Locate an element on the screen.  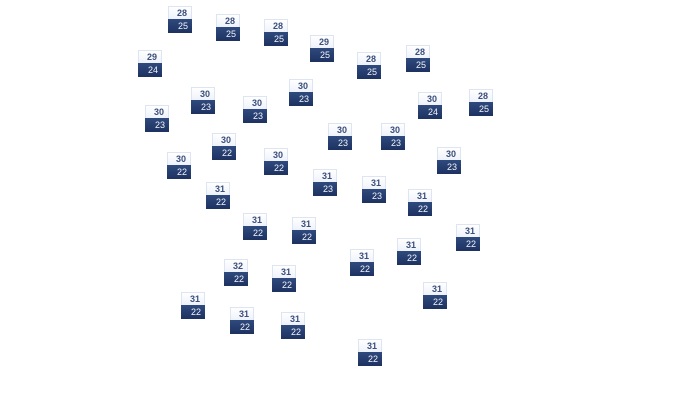
temperature-marker: 30 24 is located at coordinates (430, 105).